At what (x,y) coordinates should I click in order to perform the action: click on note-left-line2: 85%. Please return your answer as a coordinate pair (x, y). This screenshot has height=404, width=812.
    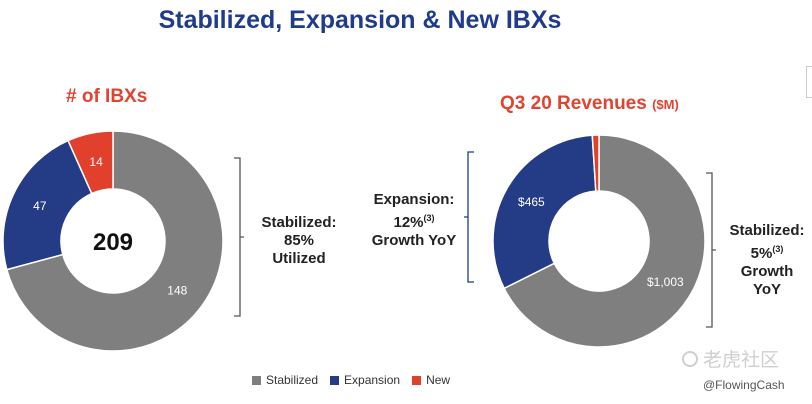
    Looking at the image, I should click on (299, 240).